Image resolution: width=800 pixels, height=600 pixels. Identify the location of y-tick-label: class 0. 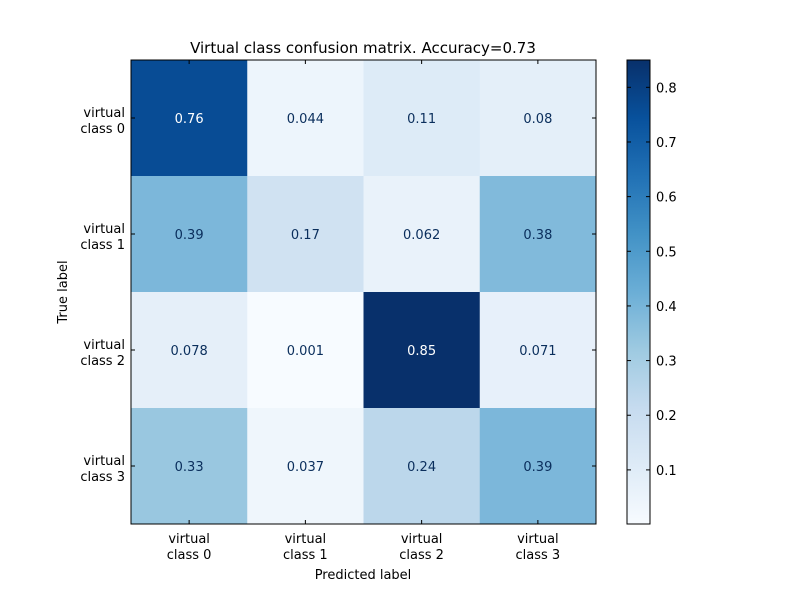
(102, 129).